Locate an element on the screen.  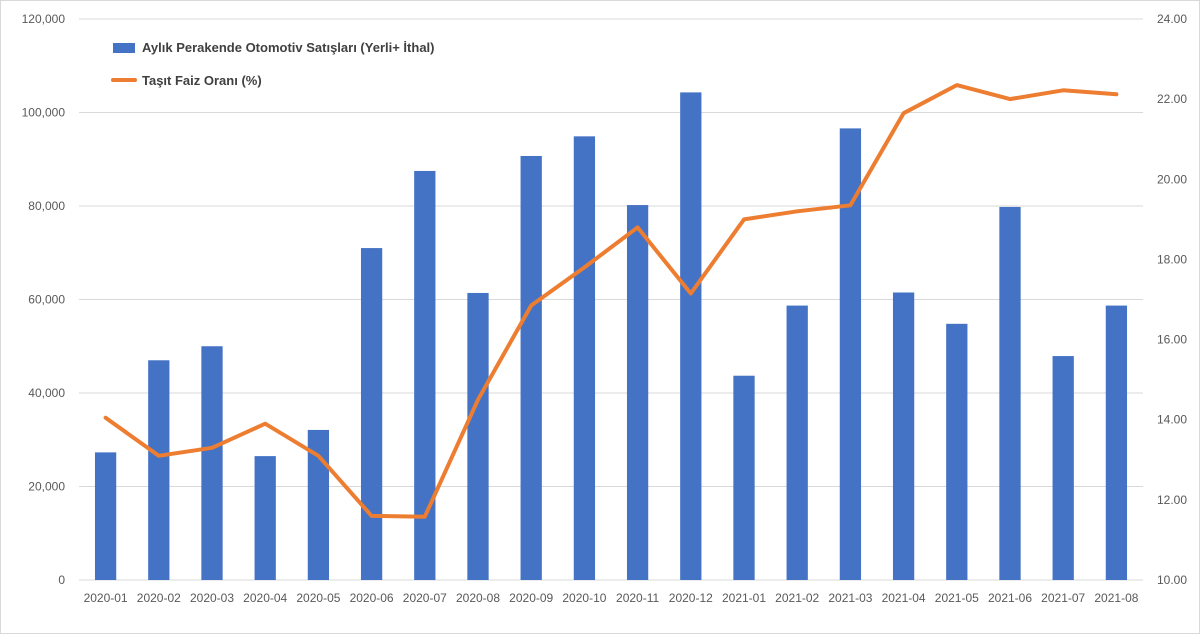
x-tick-label: 2020-12 is located at coordinates (691, 598).